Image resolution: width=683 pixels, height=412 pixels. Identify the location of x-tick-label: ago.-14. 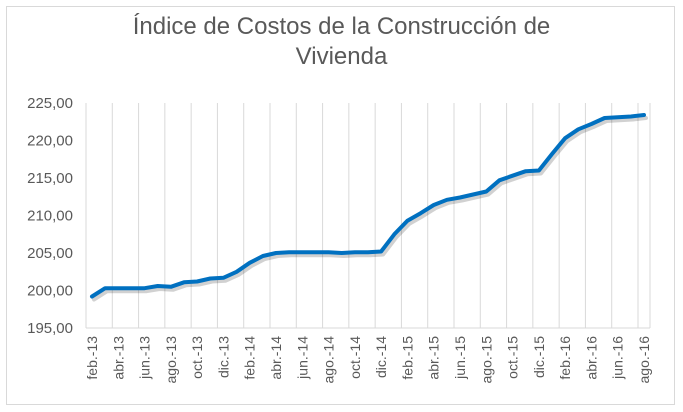
(329, 360).